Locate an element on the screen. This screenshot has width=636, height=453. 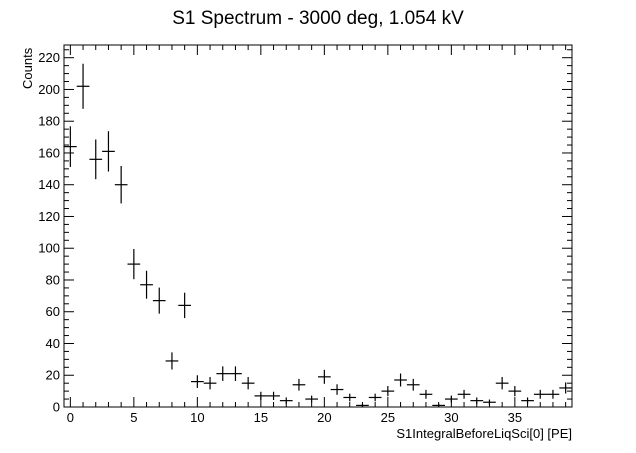
x-tick-label: 15 is located at coordinates (261, 417).